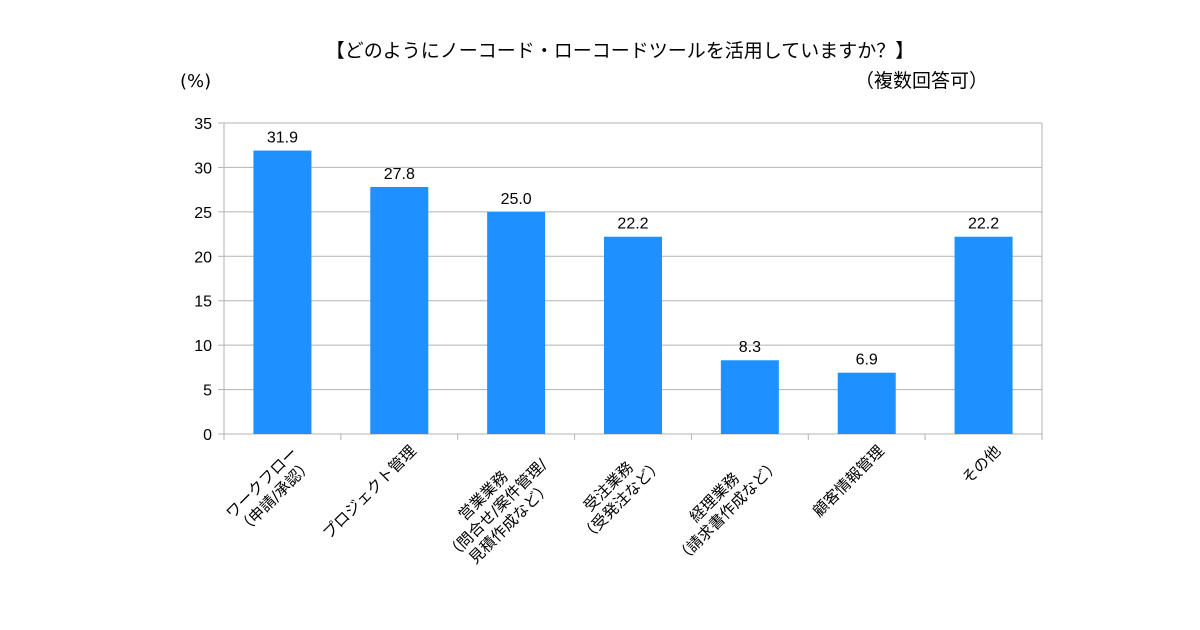 This screenshot has height=630, width=1200. Describe the element at coordinates (203, 346) in the screenshot. I see `y-tick-label: 10` at that location.